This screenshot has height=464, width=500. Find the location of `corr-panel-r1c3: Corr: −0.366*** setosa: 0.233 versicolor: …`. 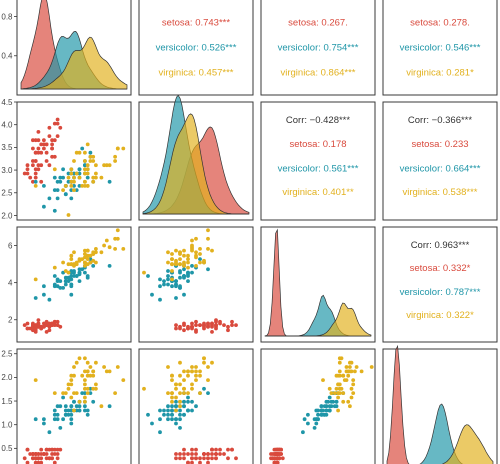

corr-panel-r1c3: Corr: −0.366*** setosa: 0.233 versicolor: … is located at coordinates (440, 156).